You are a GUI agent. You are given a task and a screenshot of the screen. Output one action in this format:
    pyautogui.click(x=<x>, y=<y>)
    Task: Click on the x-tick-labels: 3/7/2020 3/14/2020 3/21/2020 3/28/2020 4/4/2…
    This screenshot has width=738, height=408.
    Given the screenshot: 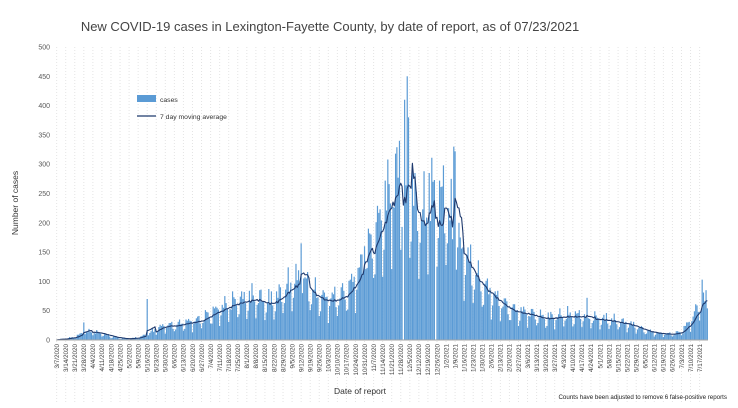 What is the action you would take?
    pyautogui.click(x=379, y=360)
    